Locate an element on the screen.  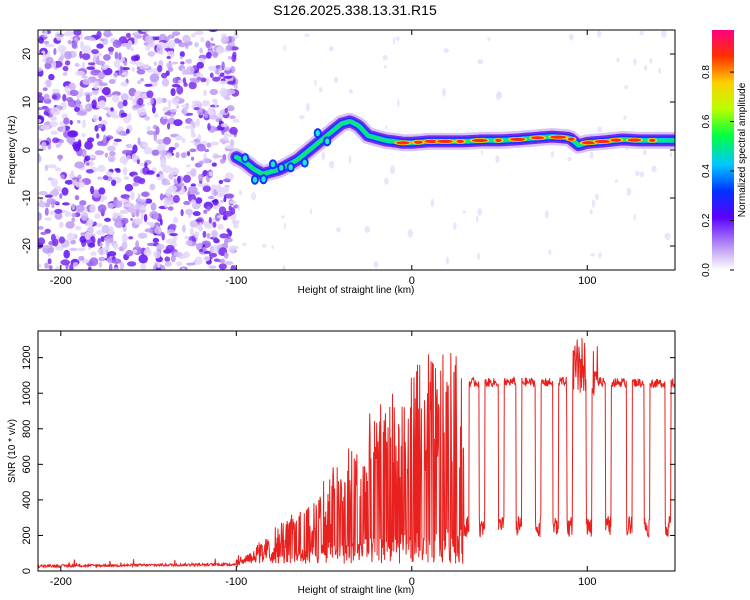
snr-xlabel: Height of straight line (km) is located at coordinates (356, 590).